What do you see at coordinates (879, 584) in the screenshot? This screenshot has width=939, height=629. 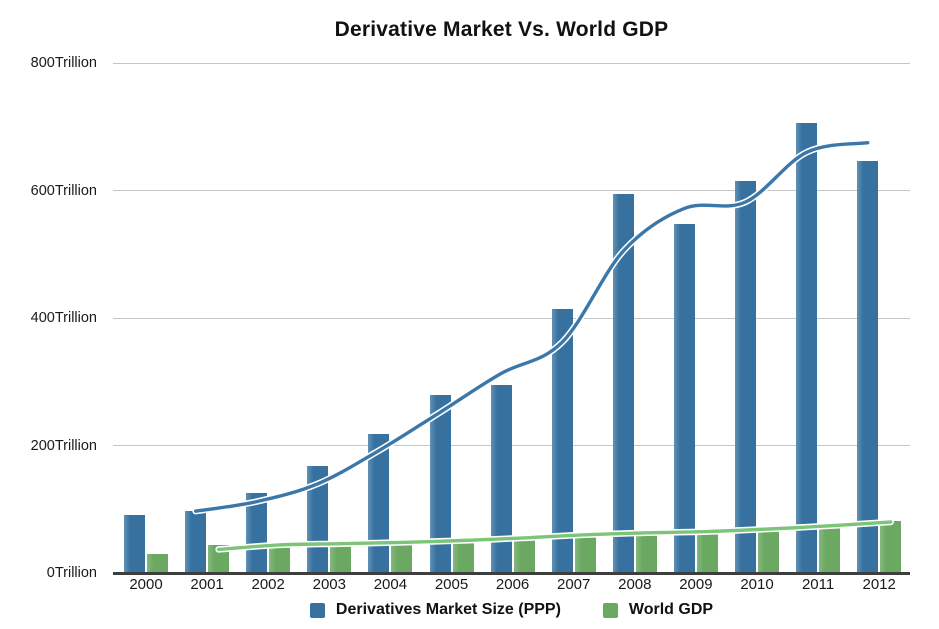 I see `x-axis-tick-label-2012: 2012` at bounding box center [879, 584].